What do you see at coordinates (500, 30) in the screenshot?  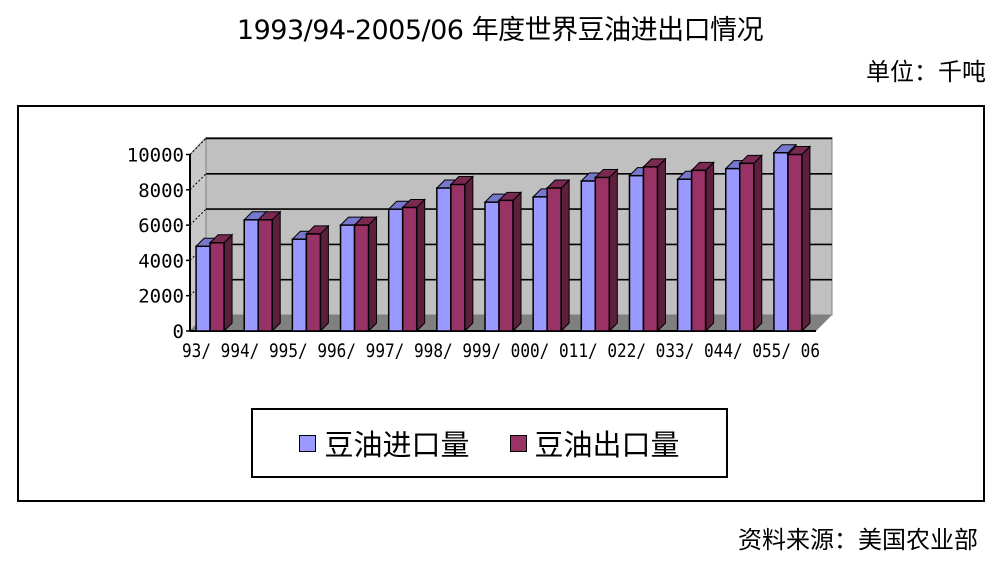 I see `chart-title: 1993/94-2005/06 年度世界豆油进出口情况` at bounding box center [500, 30].